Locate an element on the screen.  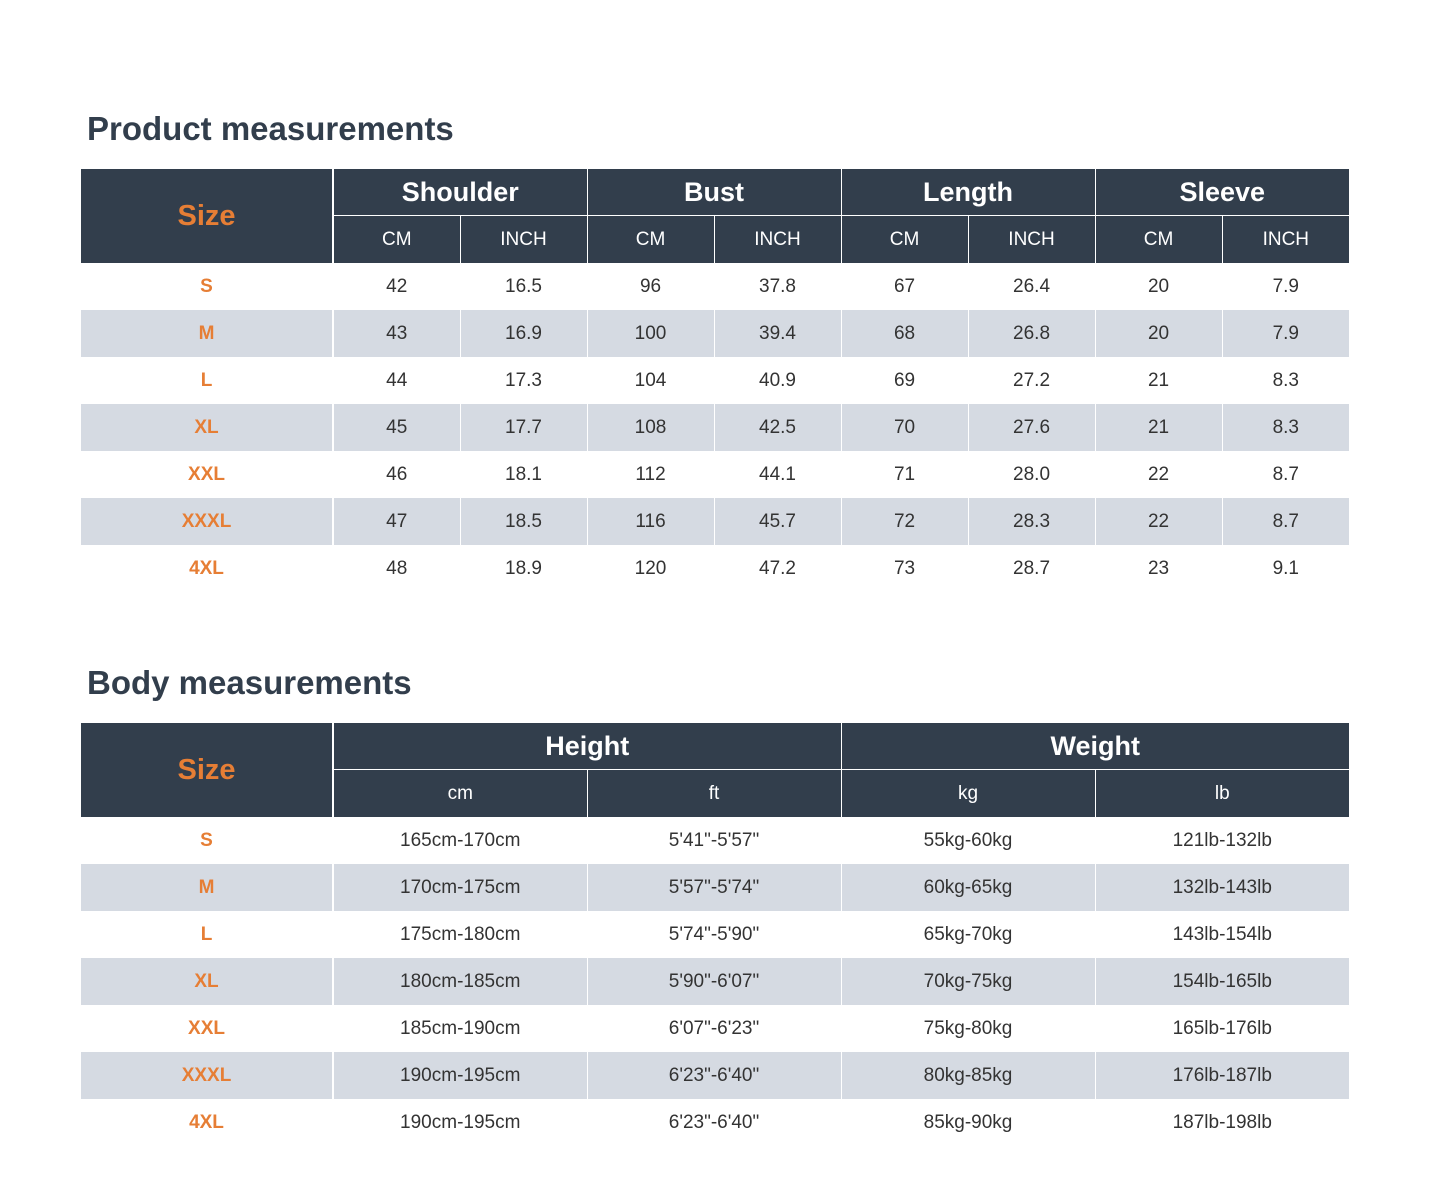
measurement-cell: 67 is located at coordinates (905, 286).